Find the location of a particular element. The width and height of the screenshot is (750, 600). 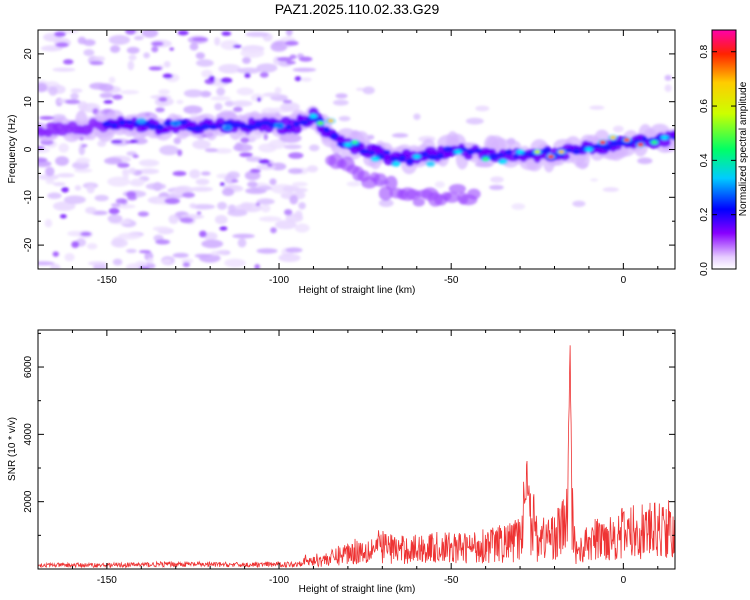

snr-x-tick-label: -150 is located at coordinates (107, 580).